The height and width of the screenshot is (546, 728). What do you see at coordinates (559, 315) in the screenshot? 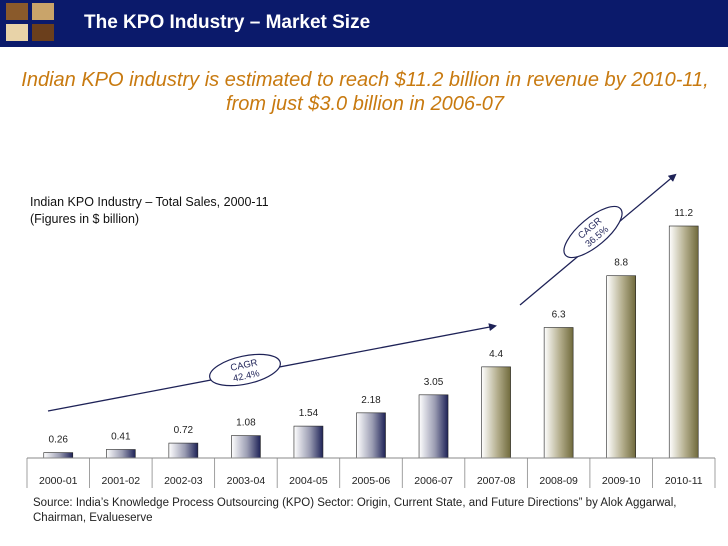
I see `value-label-2008-09: 6.3` at bounding box center [559, 315].